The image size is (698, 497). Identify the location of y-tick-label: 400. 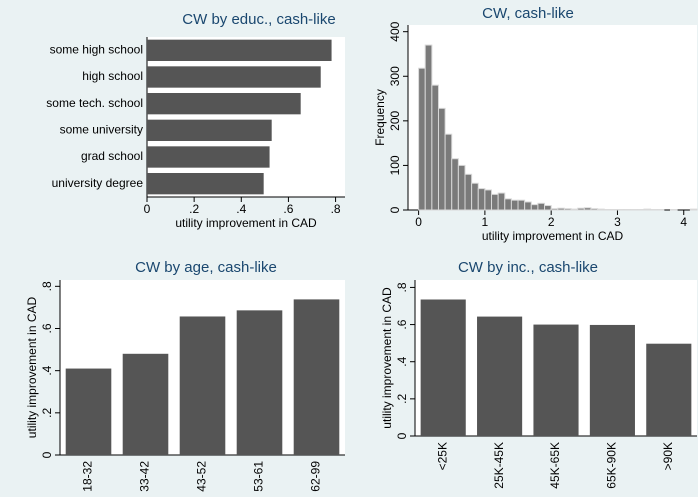
(395, 31).